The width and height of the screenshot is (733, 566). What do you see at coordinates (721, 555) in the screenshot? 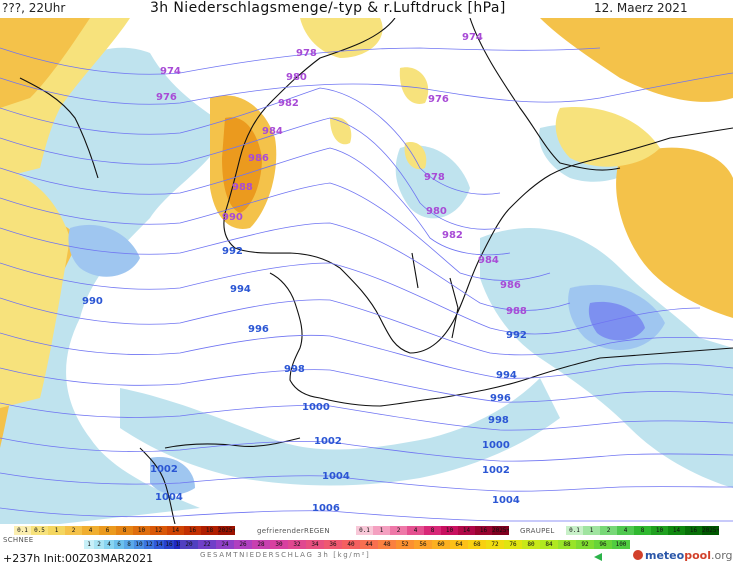
I see `logo-part-org: .org` at bounding box center [721, 555].